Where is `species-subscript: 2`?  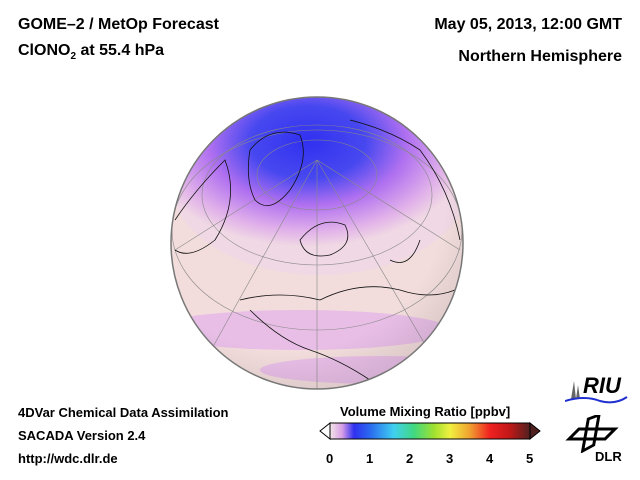 species-subscript: 2 is located at coordinates (73, 57).